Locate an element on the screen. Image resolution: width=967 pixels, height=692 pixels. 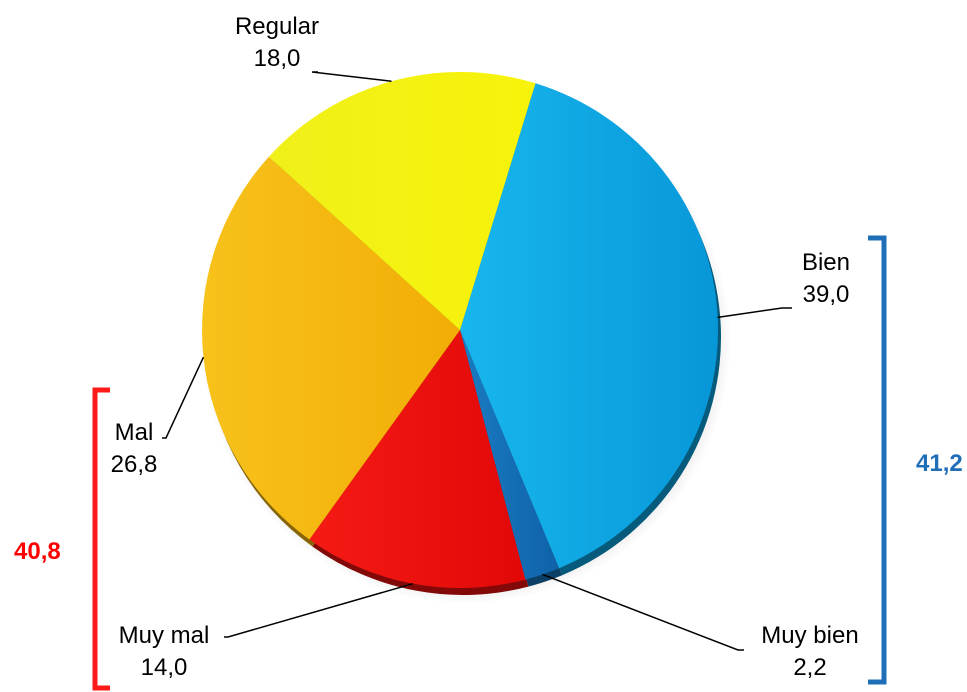
leader-line-regular is located at coordinates (351, 77).